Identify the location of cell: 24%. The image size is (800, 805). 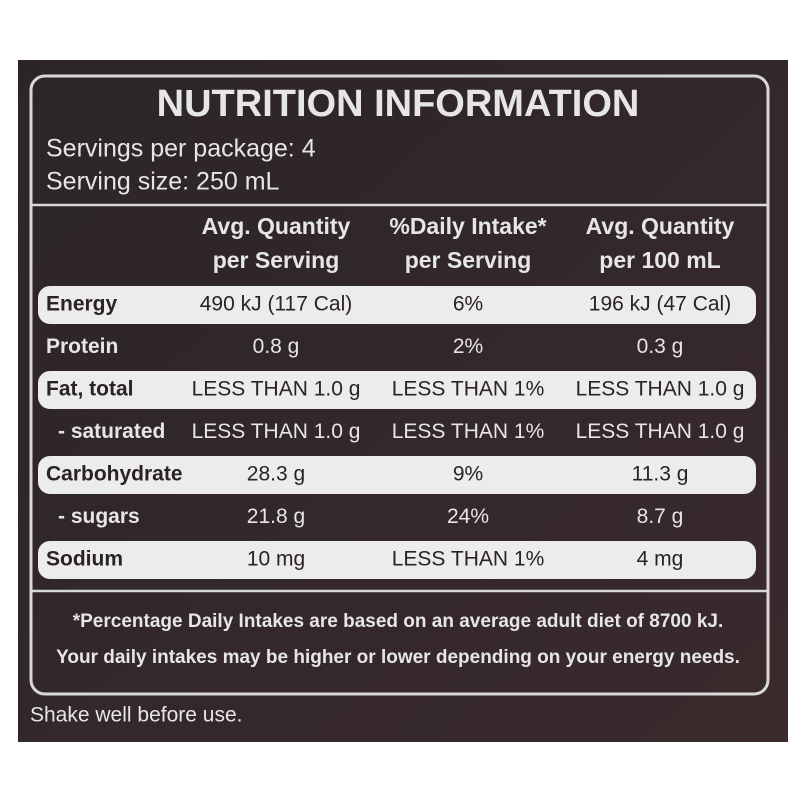
(468, 516).